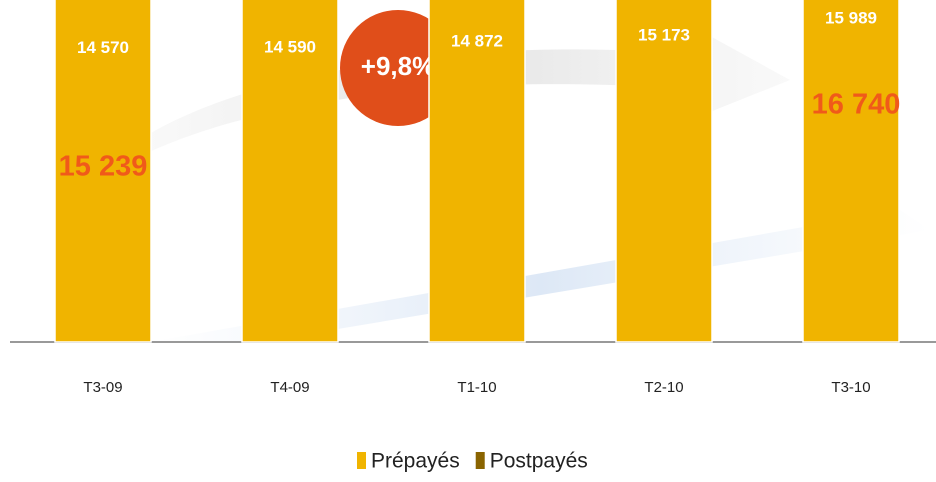 This screenshot has height=482, width=936. Describe the element at coordinates (103, 167) in the screenshot. I see `total-label: 15 239` at that location.